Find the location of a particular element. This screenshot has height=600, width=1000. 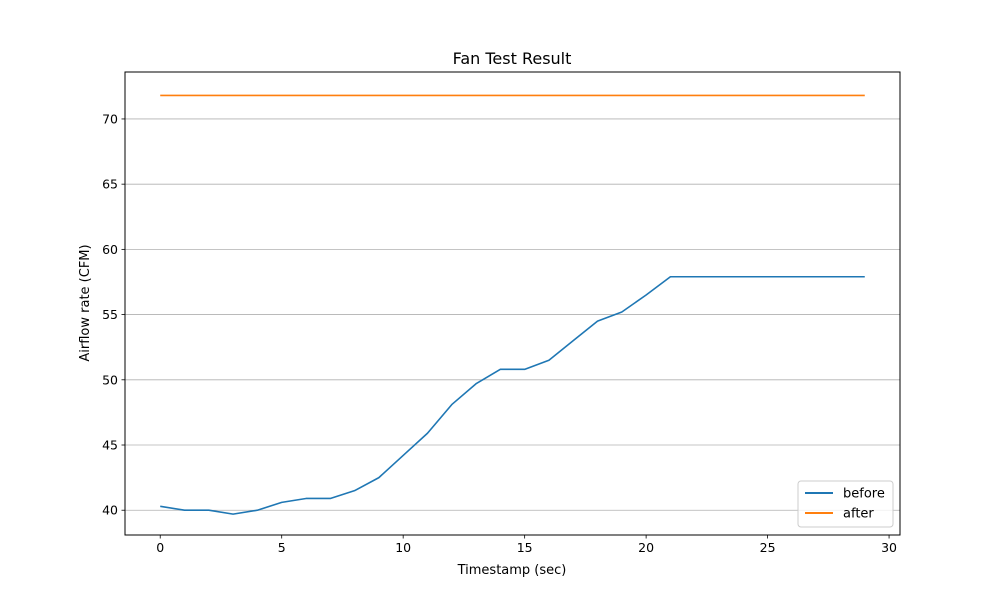

y-tick-label-45: 45 is located at coordinates (110, 445).